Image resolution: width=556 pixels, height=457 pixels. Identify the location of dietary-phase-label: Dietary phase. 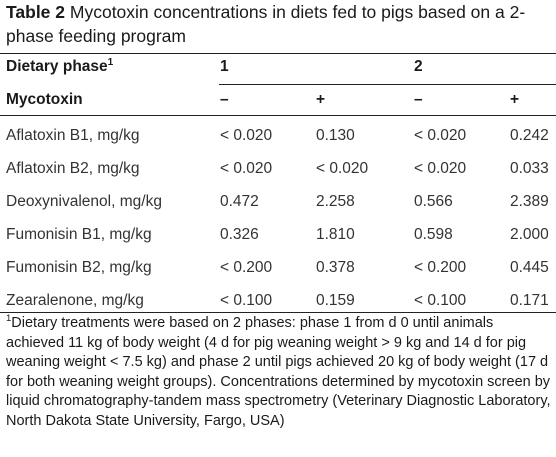
(57, 66).